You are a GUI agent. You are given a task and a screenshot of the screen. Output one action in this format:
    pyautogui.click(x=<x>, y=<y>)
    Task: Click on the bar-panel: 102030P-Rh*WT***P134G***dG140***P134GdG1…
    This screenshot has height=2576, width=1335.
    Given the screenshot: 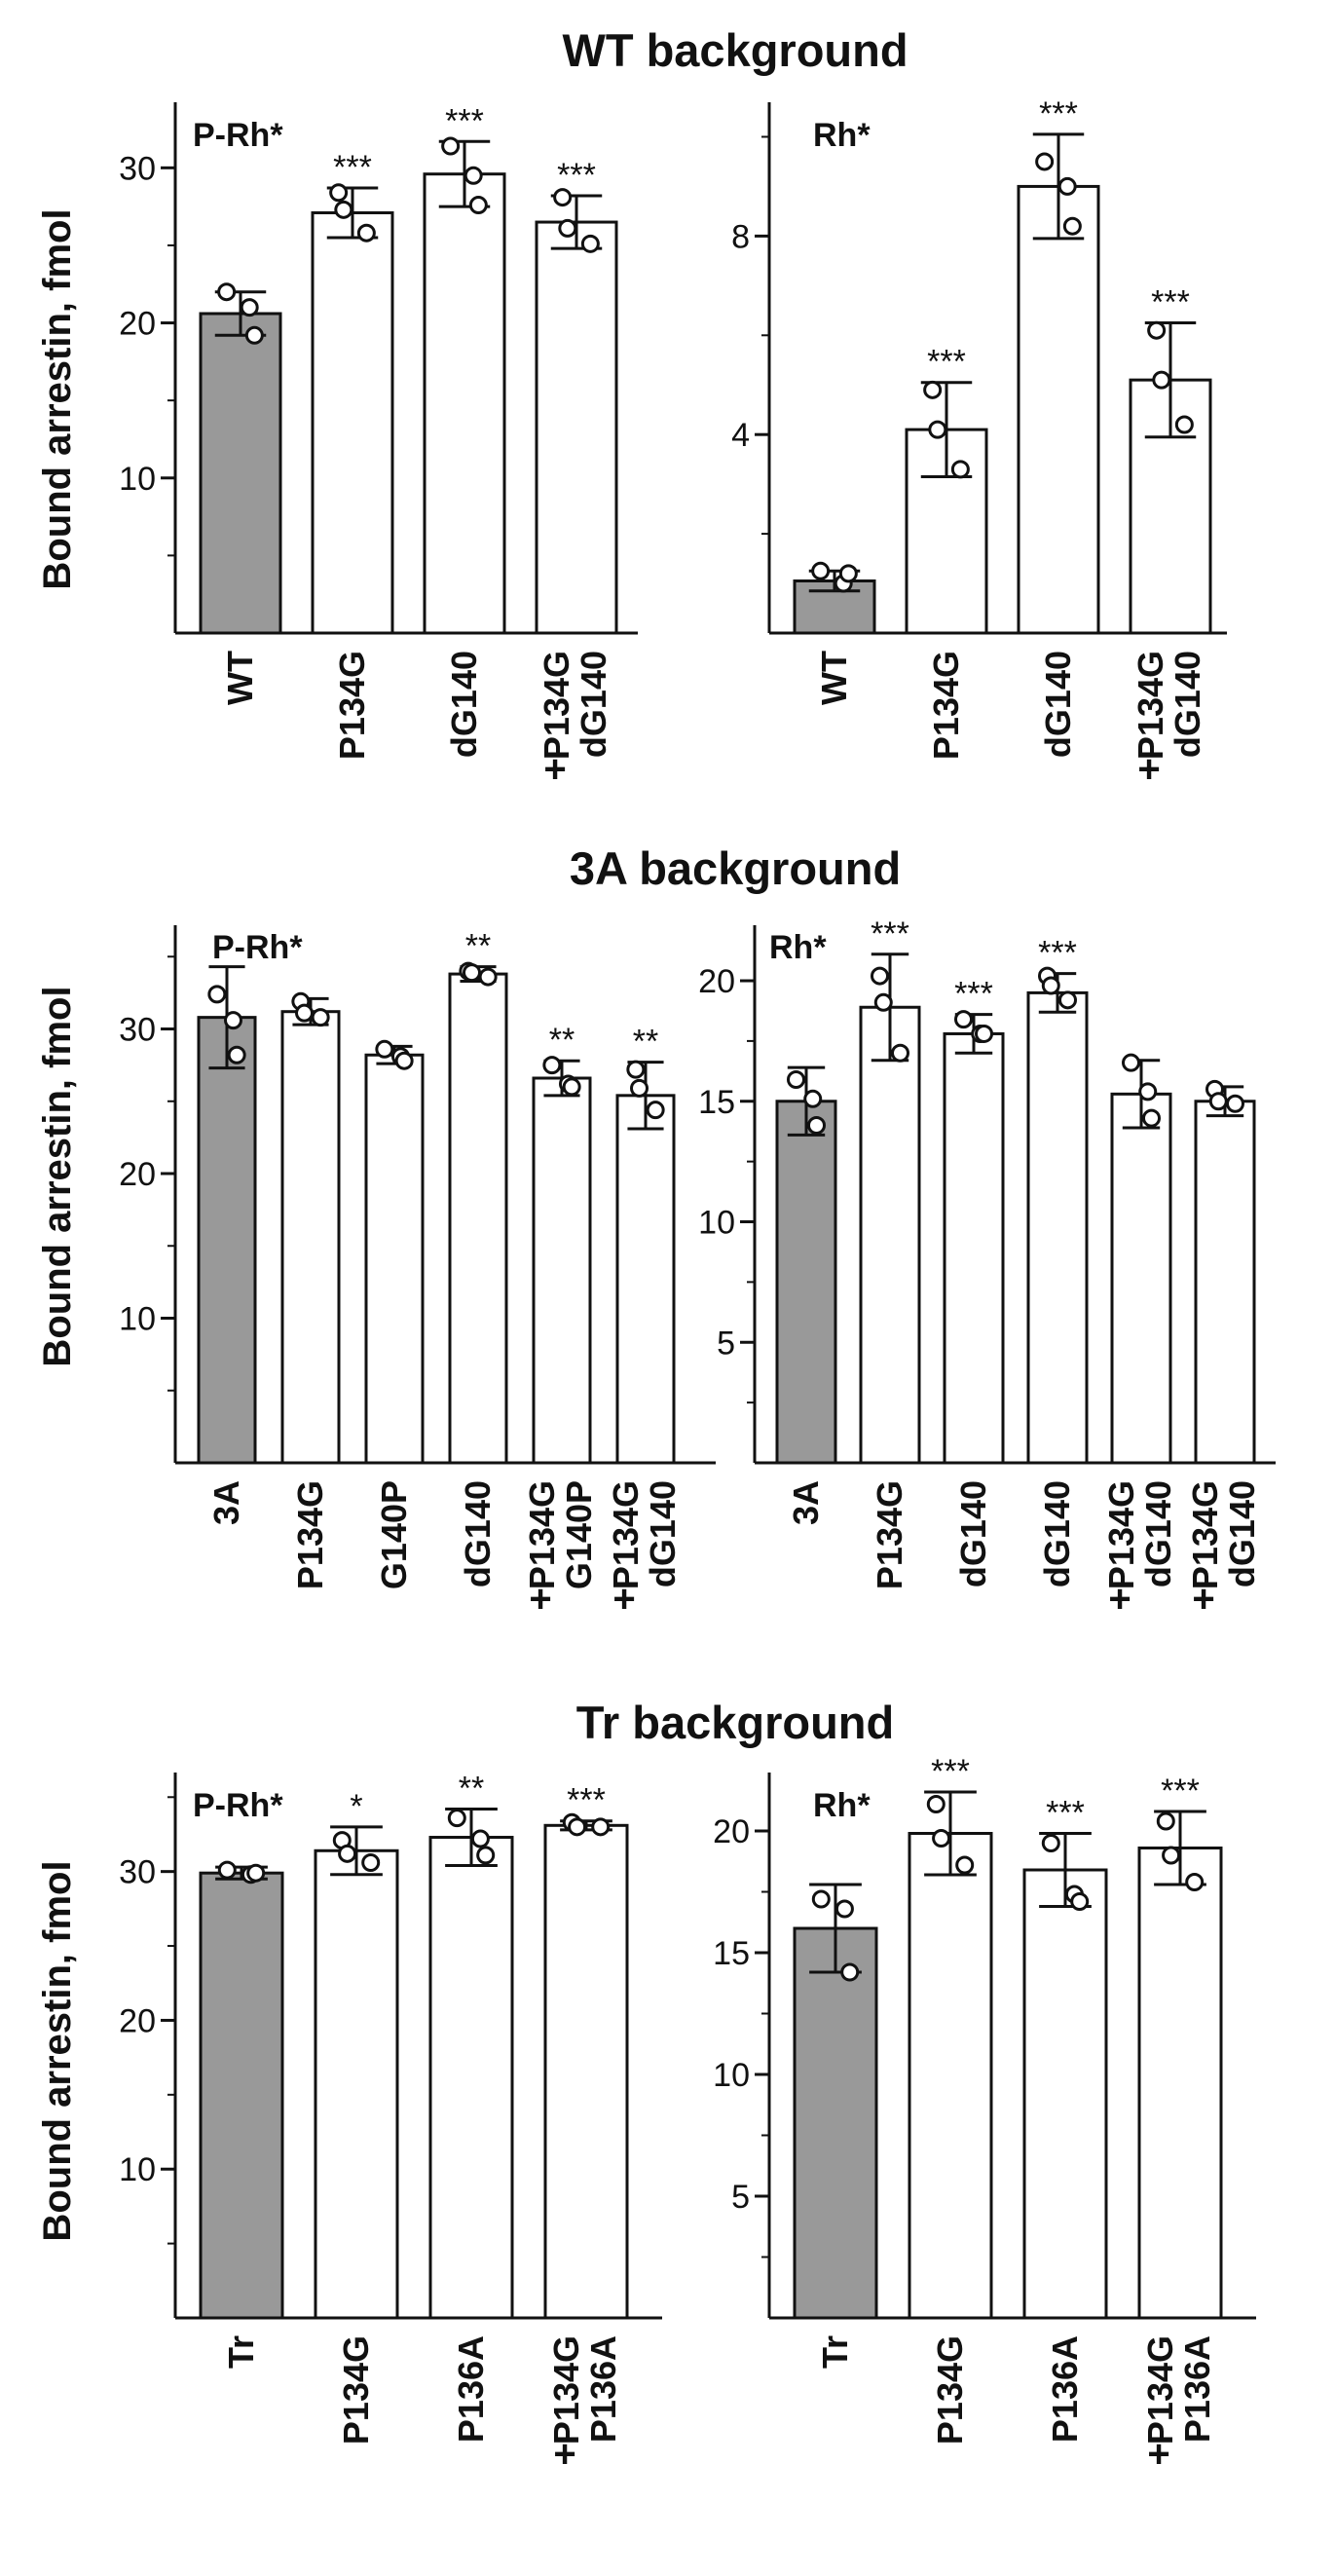 What is the action you would take?
    pyautogui.click(x=378, y=446)
    